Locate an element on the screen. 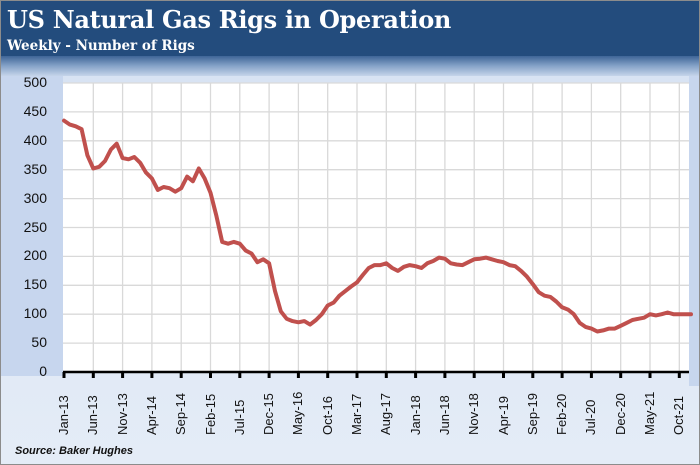  y-tick-label: 200 is located at coordinates (35, 255).